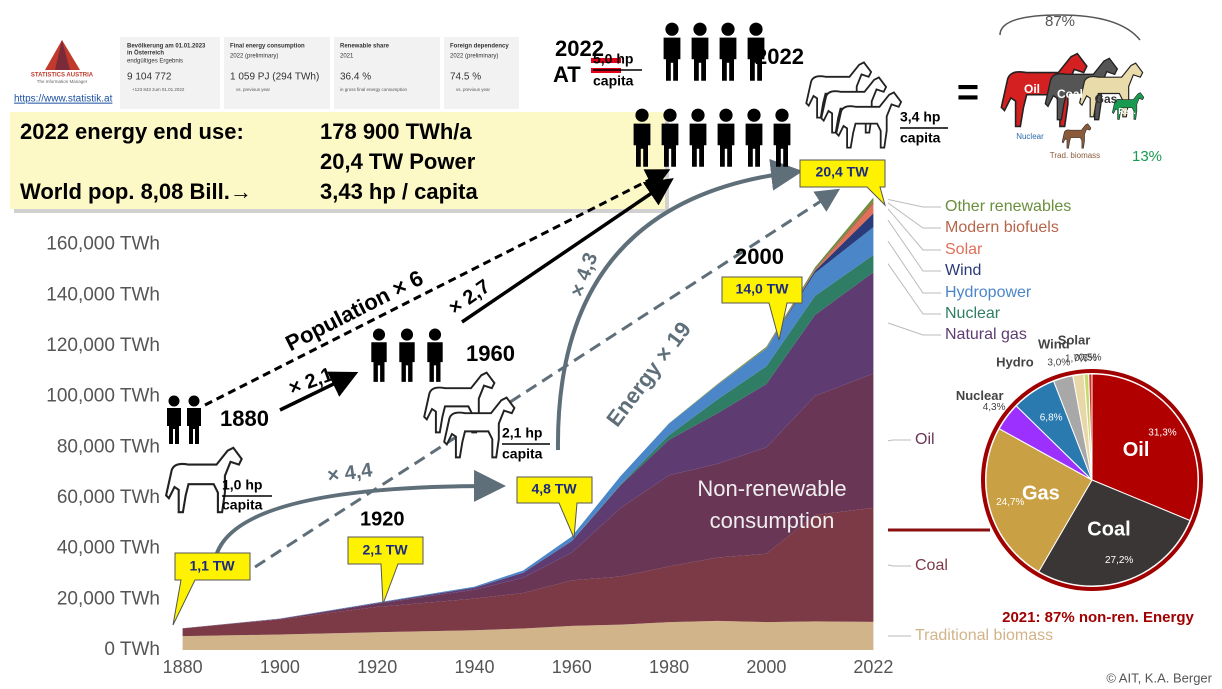 The image size is (1222, 689). Describe the element at coordinates (103, 244) in the screenshot. I see `y-tick-label: 160,000 TWh` at that location.